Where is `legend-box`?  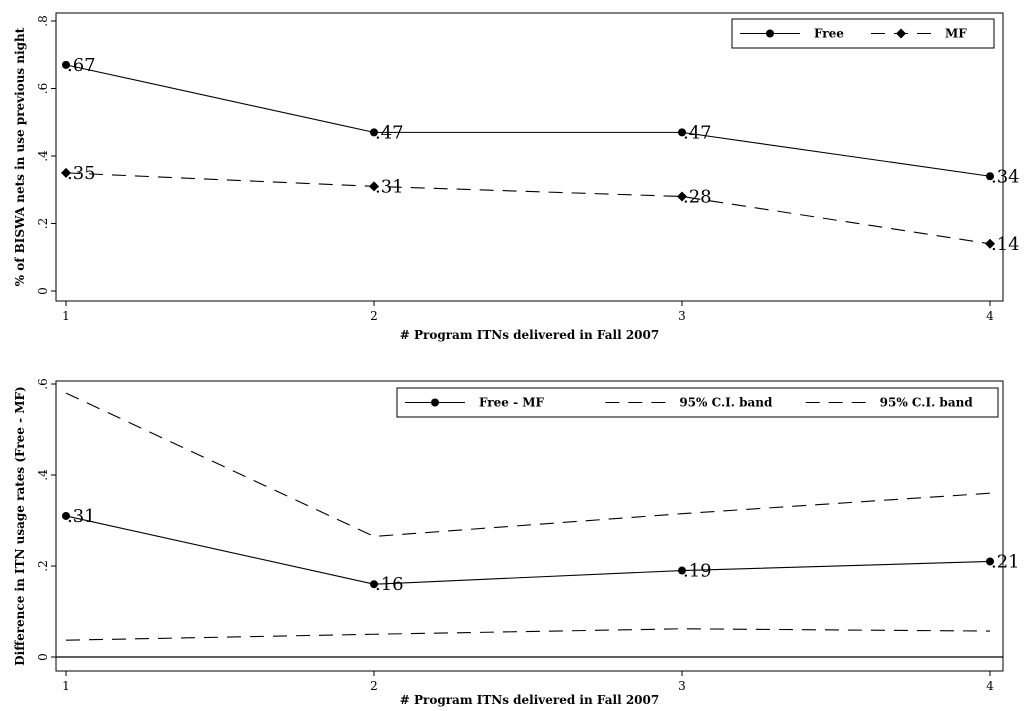
legend-box is located at coordinates (697, 402).